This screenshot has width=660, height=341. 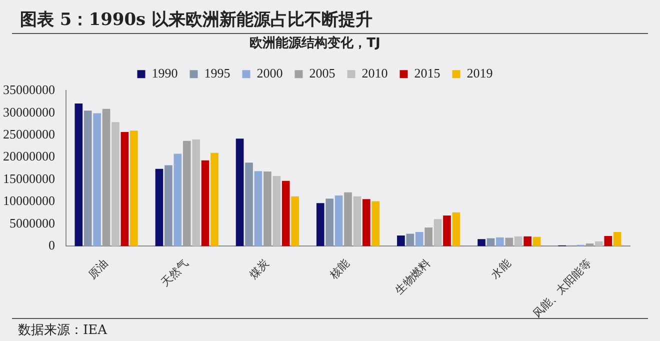 What do you see at coordinates (330, 17) in the screenshot?
I see `chart-title: 图表 5：1990s 以来欧洲新能源占比不断提升` at bounding box center [330, 17].